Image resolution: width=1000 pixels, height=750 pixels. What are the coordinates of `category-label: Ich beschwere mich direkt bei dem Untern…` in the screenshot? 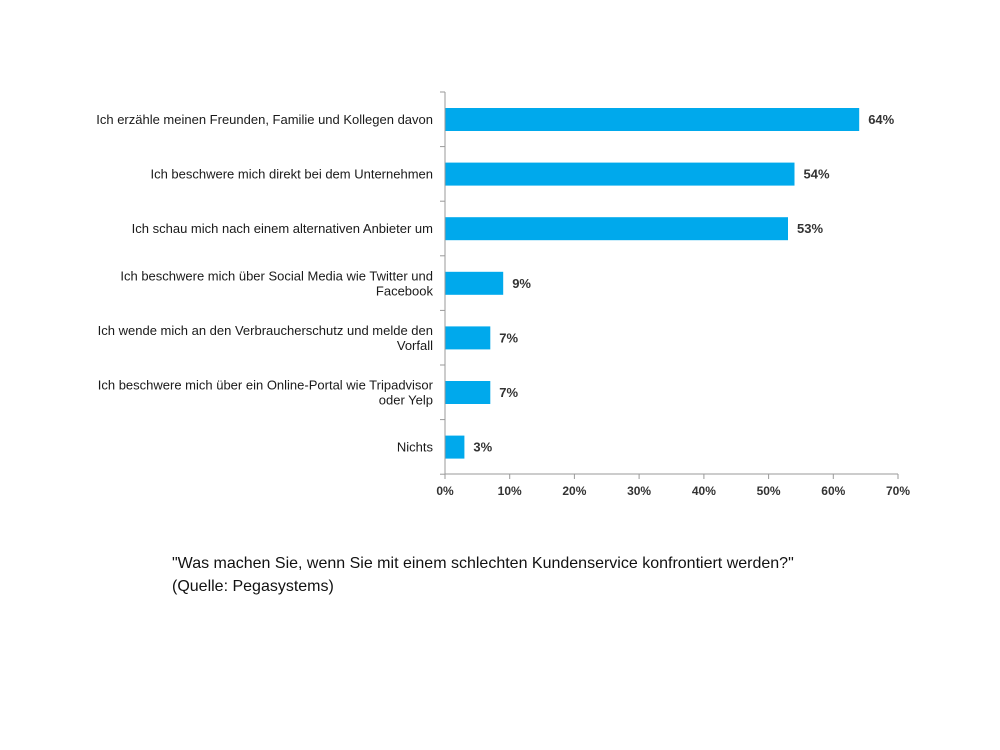 It's located at (291, 174).